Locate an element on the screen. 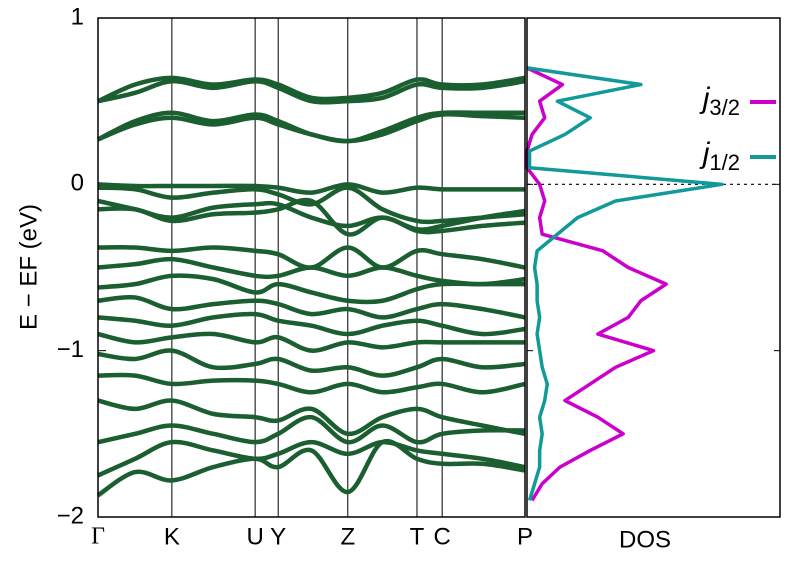 The width and height of the screenshot is (789, 567). legend-label: j1/2 is located at coordinates (719, 156).